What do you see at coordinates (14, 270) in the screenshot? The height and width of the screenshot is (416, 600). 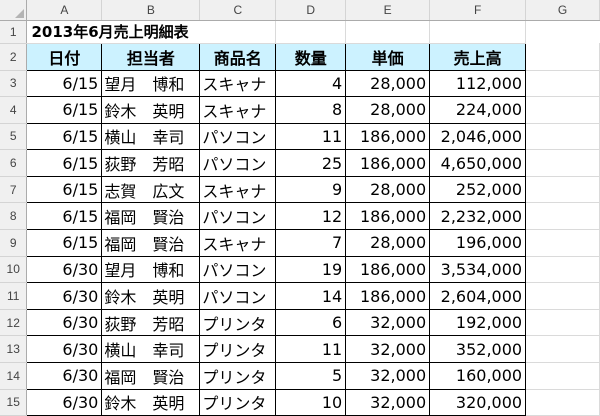 I see `row-header-10: 10` at bounding box center [14, 270].